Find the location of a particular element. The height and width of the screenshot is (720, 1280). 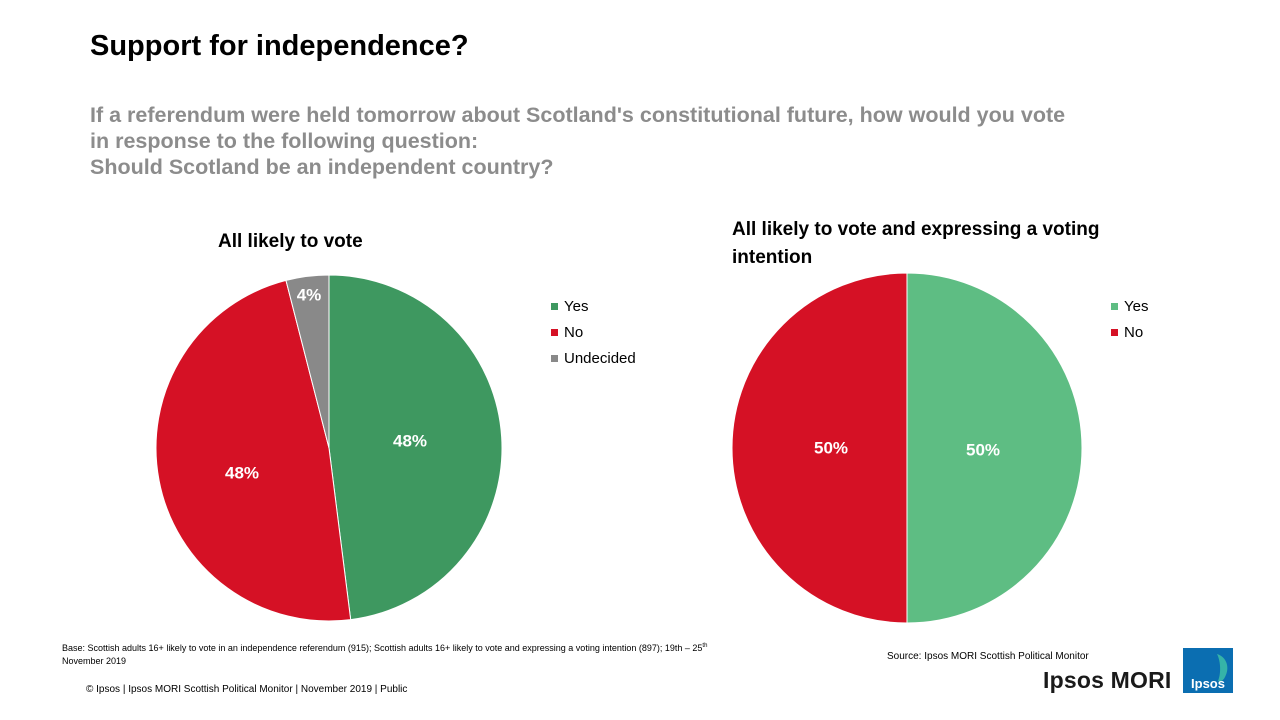

chart-1-slice-undecided is located at coordinates (307, 361).